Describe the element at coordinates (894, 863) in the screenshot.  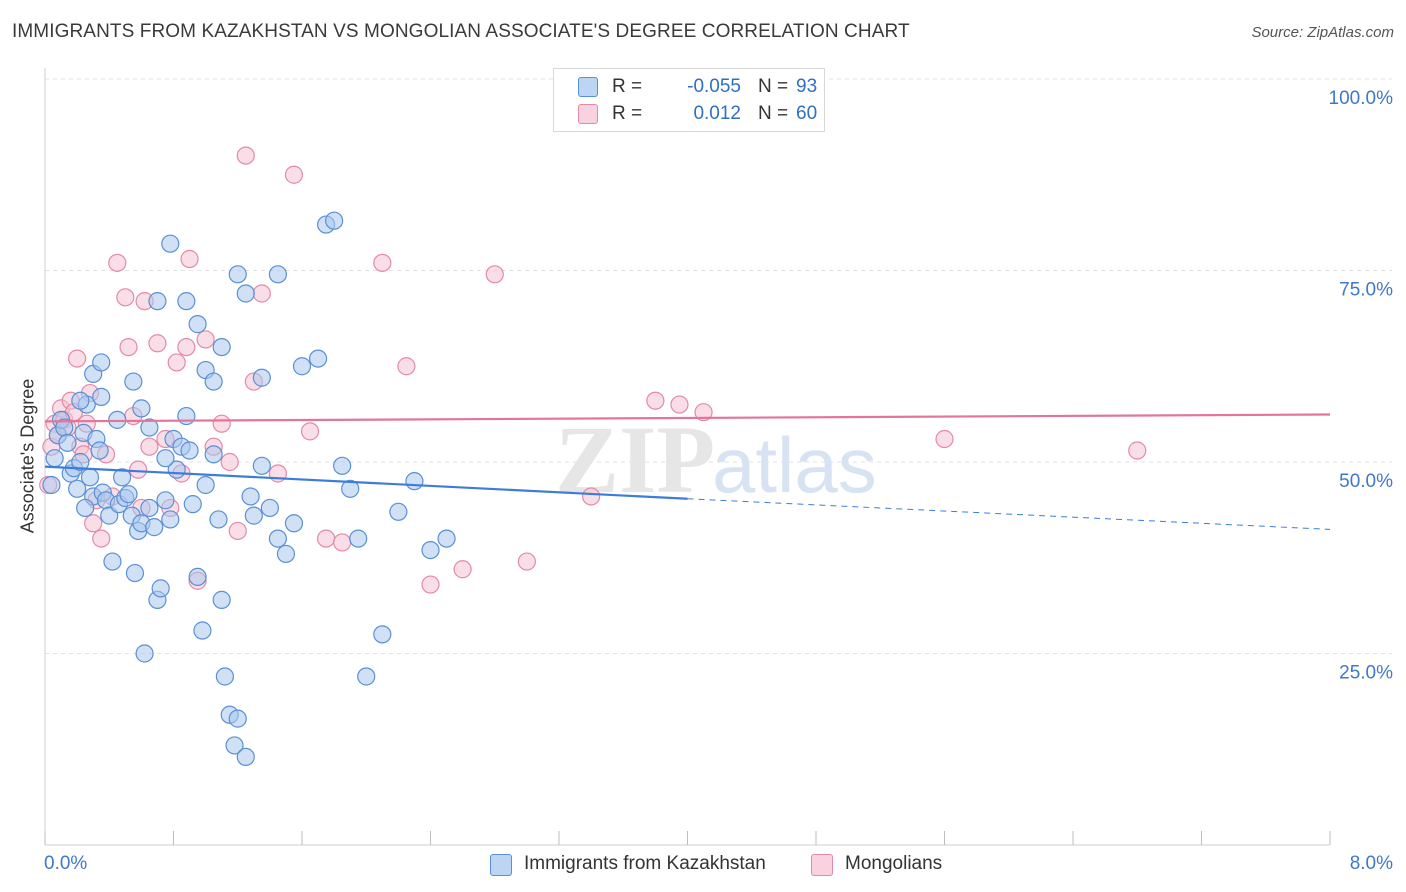
I see `bottom-legend-label: Mongolians` at that location.